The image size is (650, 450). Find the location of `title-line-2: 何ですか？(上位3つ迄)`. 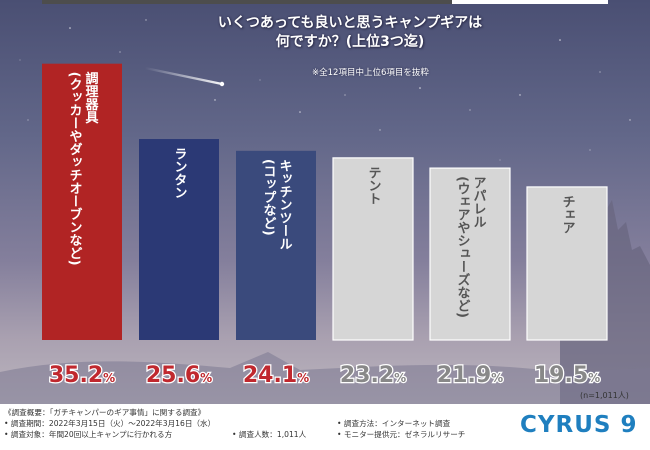

title-line-2: 何ですか？(上位3つ迄) is located at coordinates (350, 42).